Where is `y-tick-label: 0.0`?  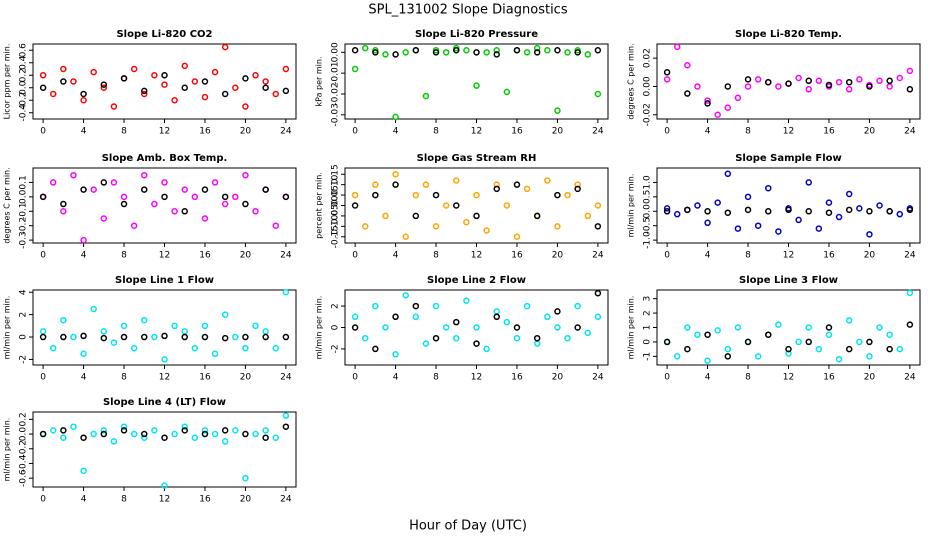
y-tick-label: 0.0 is located at coordinates (24, 87).